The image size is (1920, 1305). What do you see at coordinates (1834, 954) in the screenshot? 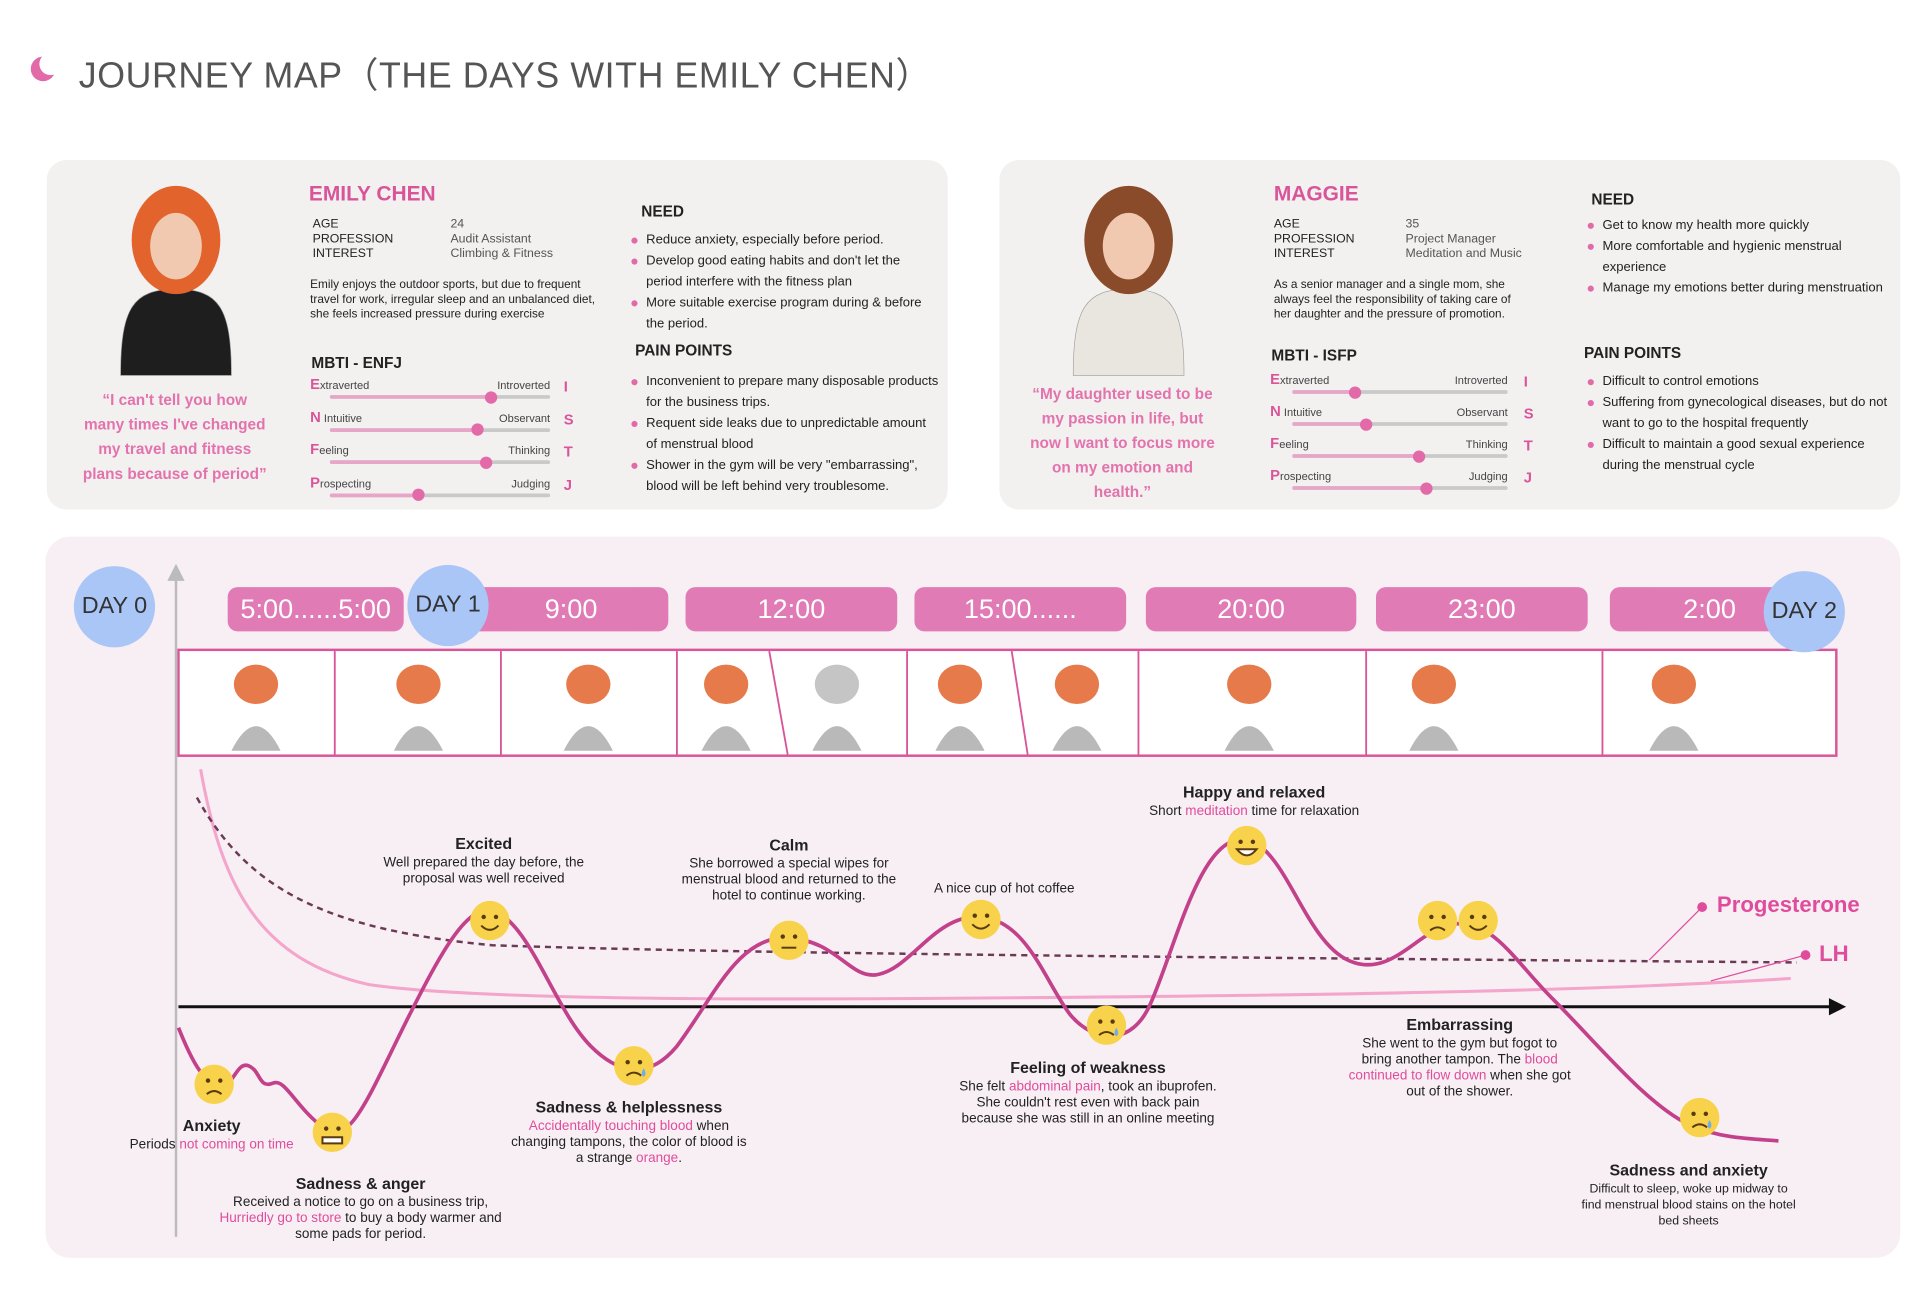
I see `hormone-label: LH` at bounding box center [1834, 954].